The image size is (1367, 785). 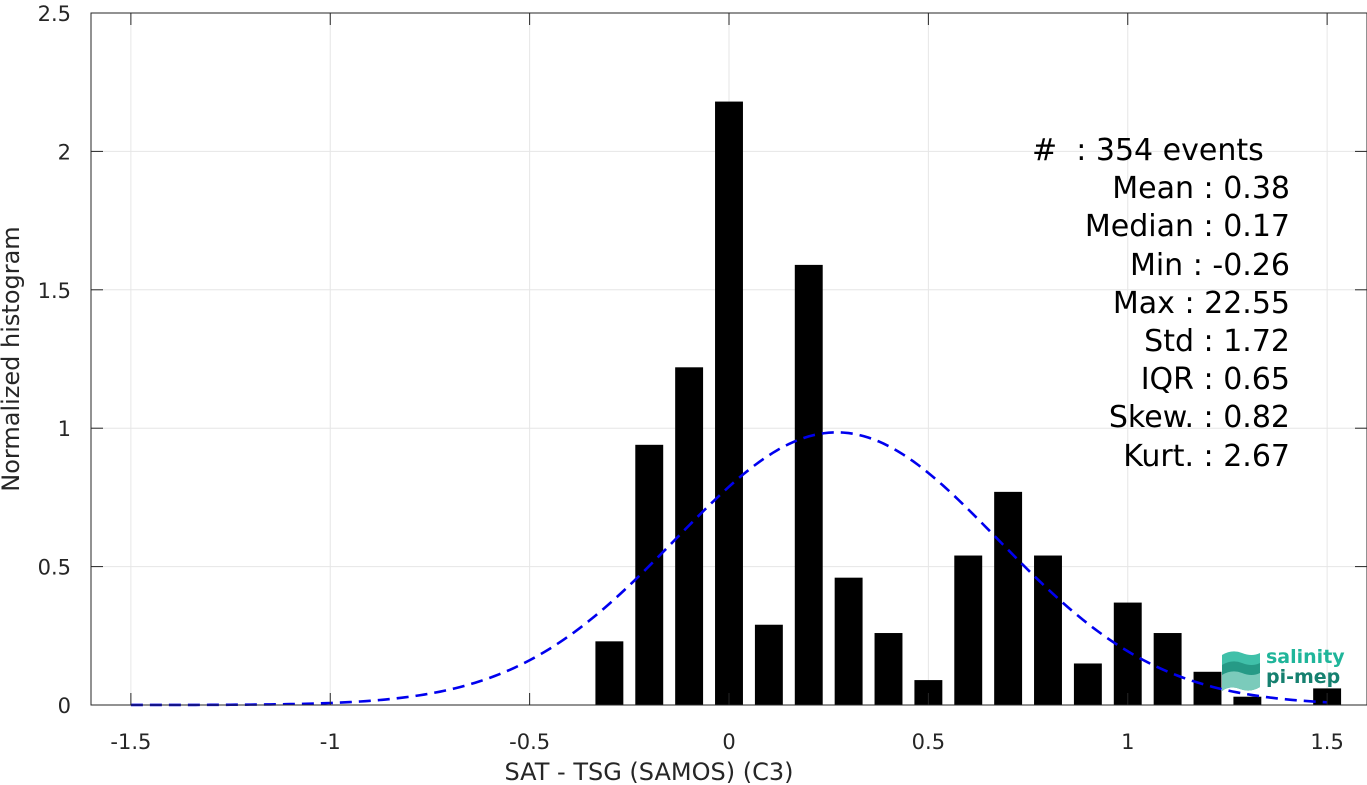 What do you see at coordinates (1209, 265) in the screenshot?
I see `stat-min: Min : -0.26` at bounding box center [1209, 265].